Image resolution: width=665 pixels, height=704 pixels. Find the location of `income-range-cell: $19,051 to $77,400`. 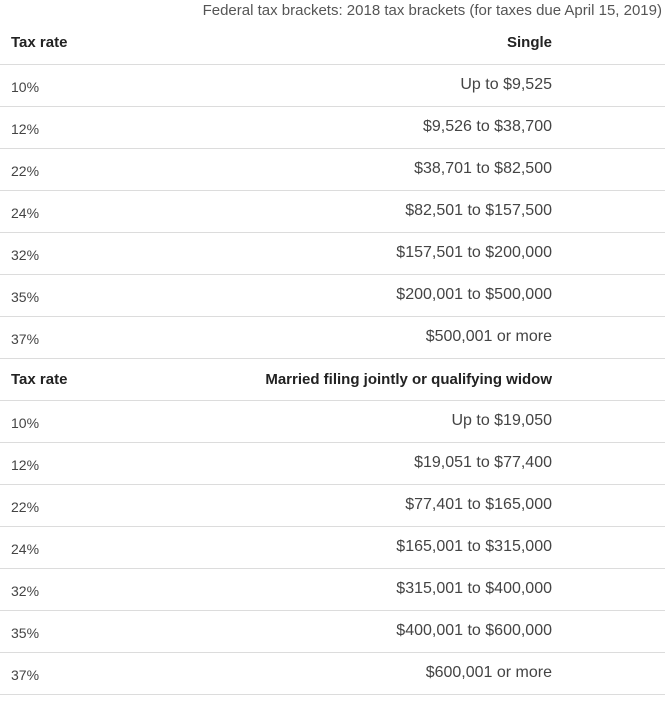

income-range-cell: $19,051 to $77,400 is located at coordinates (432, 463).